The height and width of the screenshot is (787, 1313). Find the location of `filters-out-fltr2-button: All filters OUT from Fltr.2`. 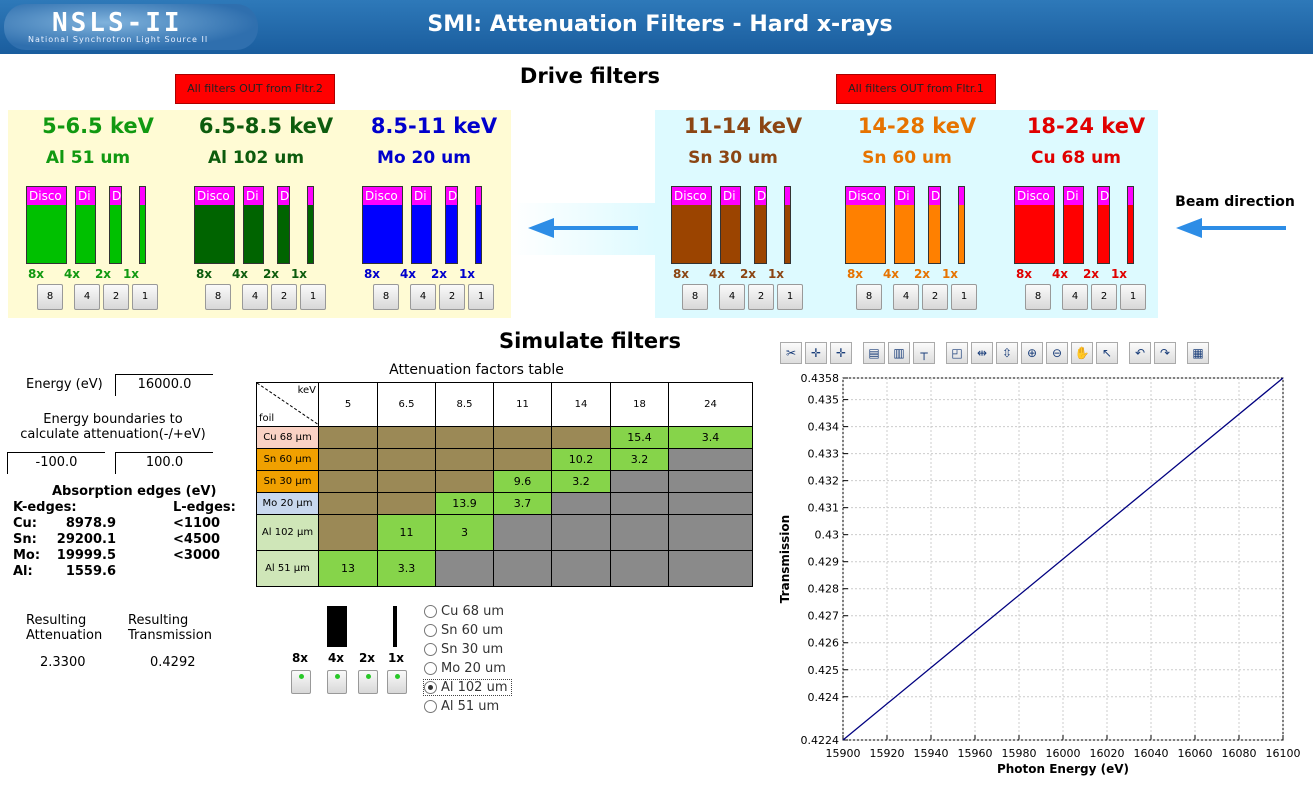

filters-out-fltr2-button: All filters OUT from Fltr.2 is located at coordinates (255, 89).